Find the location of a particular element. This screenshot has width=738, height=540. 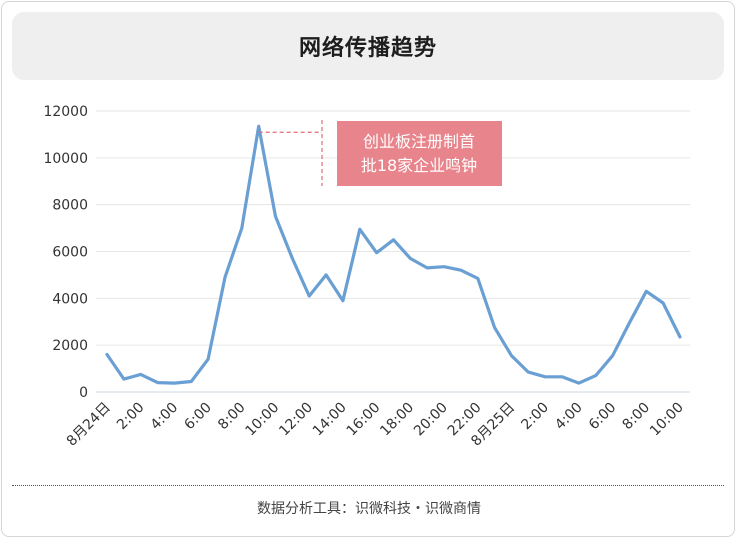

chart-title: 网络传播趋势 is located at coordinates (367, 48).